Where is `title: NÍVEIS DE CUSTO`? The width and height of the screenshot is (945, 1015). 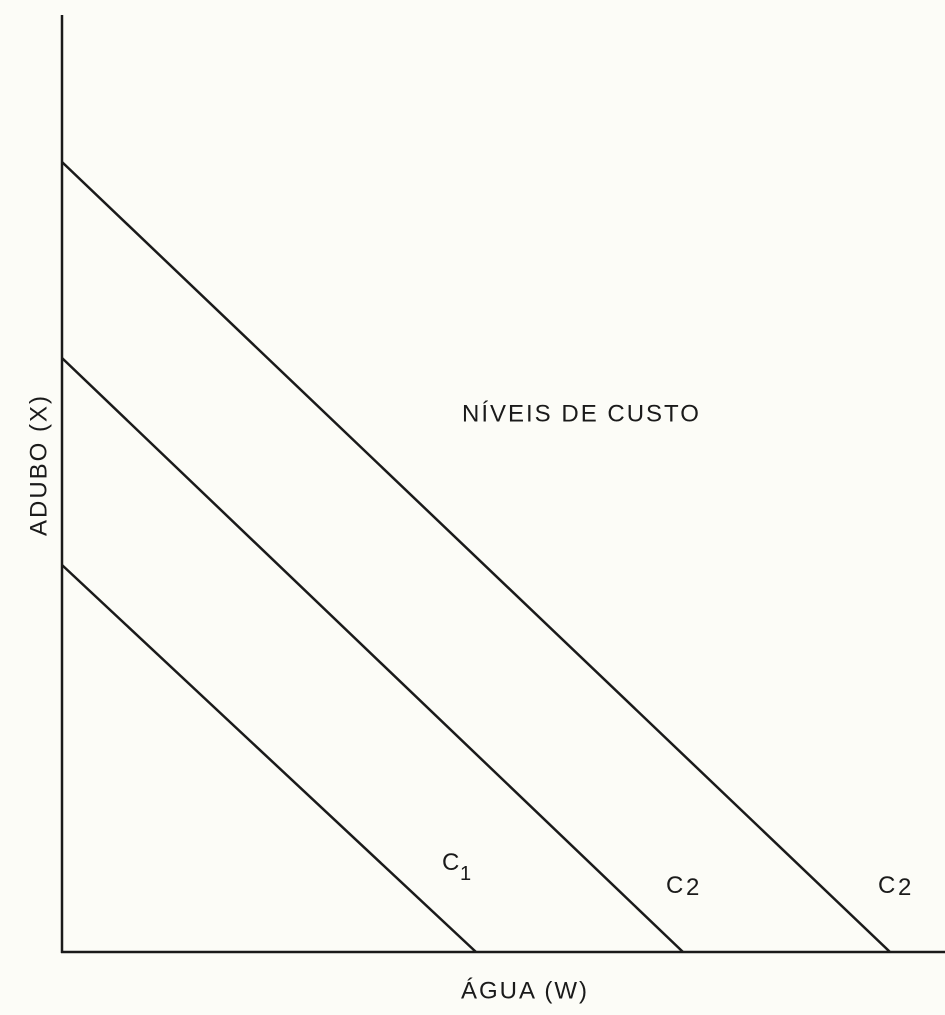
title: NÍVEIS DE CUSTO is located at coordinates (581, 413).